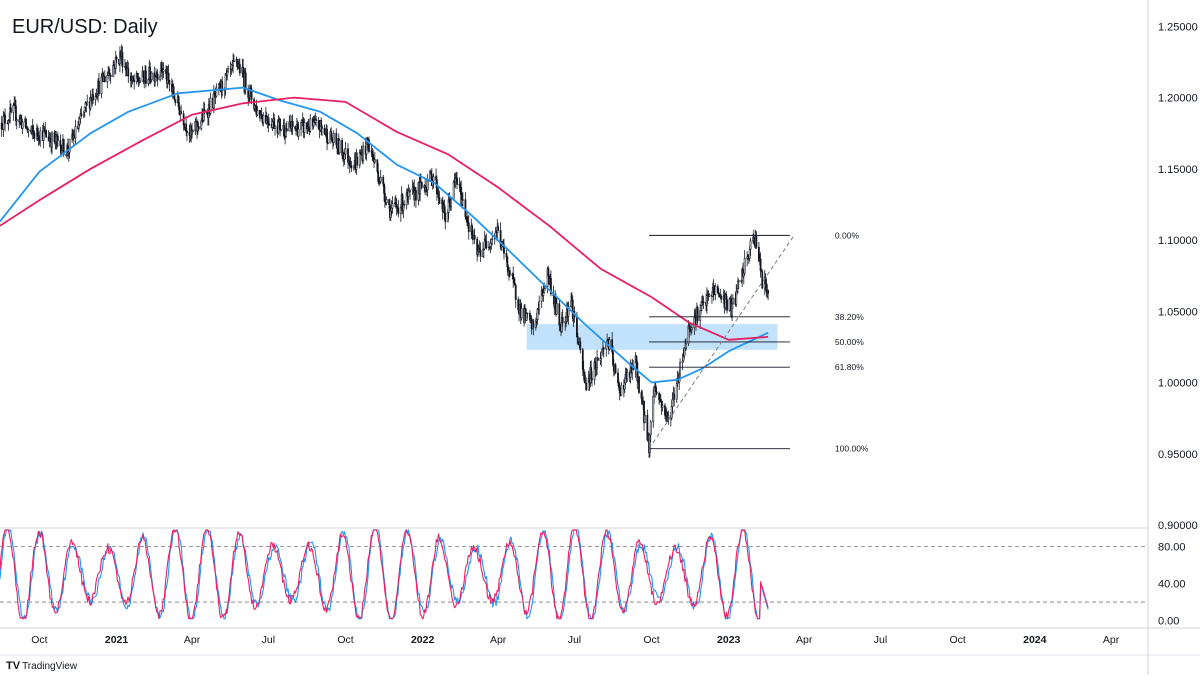 This screenshot has height=680, width=1200. I want to click on y-tick-label: 1.05000, so click(1178, 312).